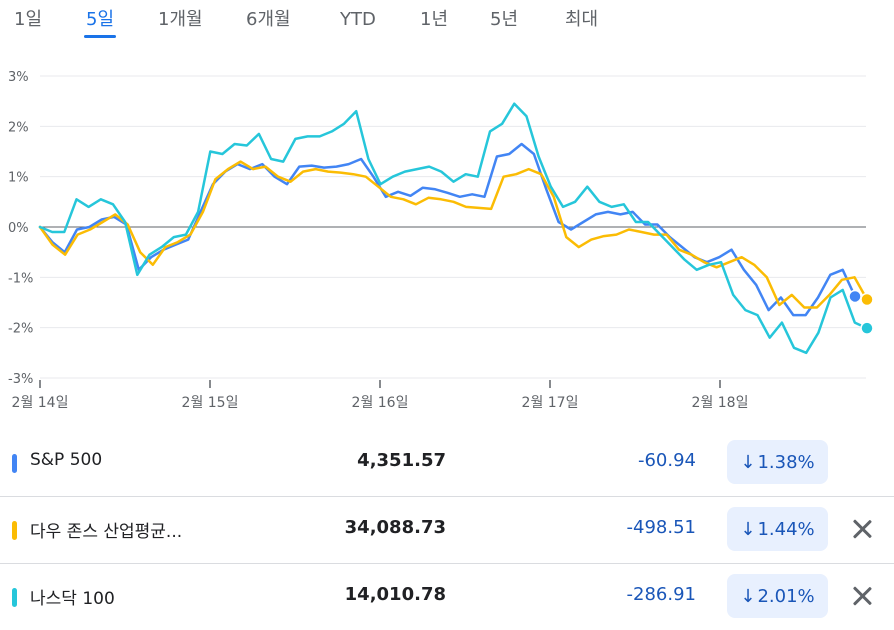 The image size is (894, 630). Describe the element at coordinates (100, 22) in the screenshot. I see `tab-5d: 5일` at that location.